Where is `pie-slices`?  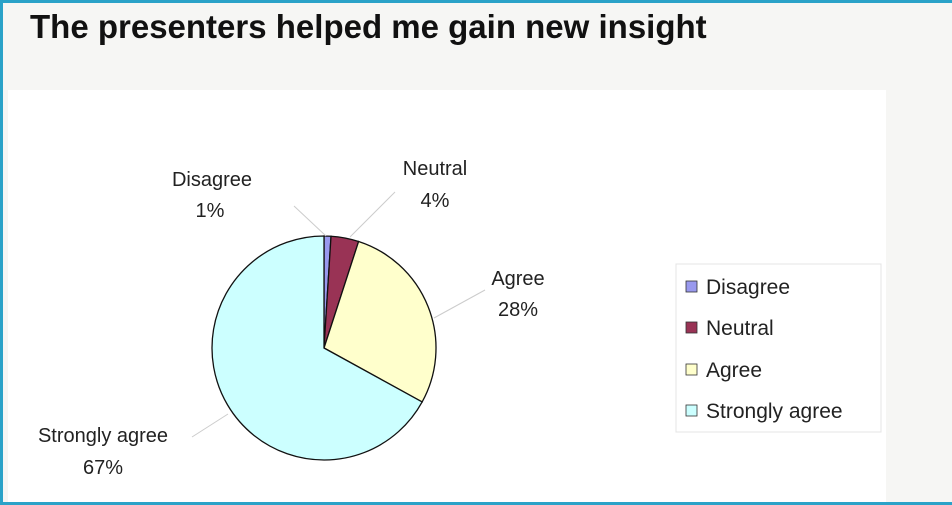
pie-slices is located at coordinates (324, 348).